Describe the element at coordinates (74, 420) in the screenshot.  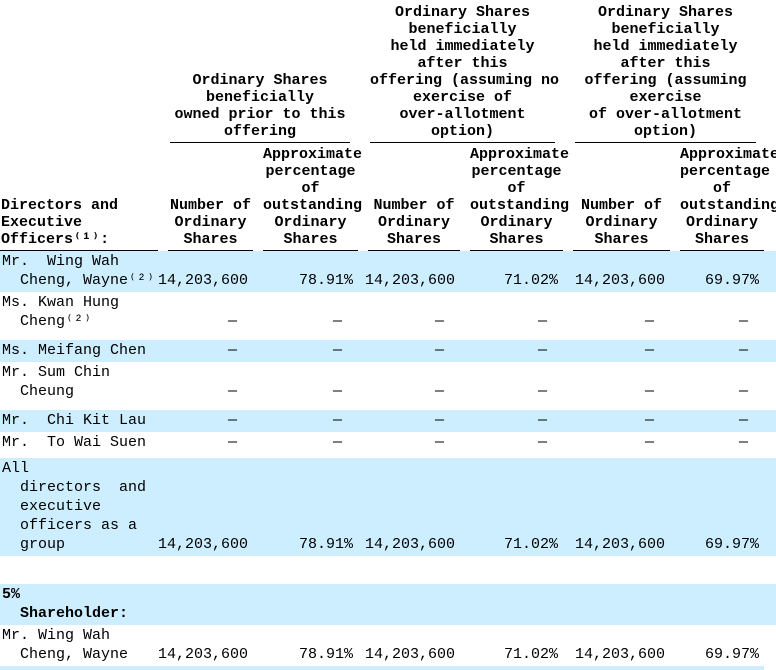
I see `shareholder-name: Mr. Chi Kit Lau` at that location.